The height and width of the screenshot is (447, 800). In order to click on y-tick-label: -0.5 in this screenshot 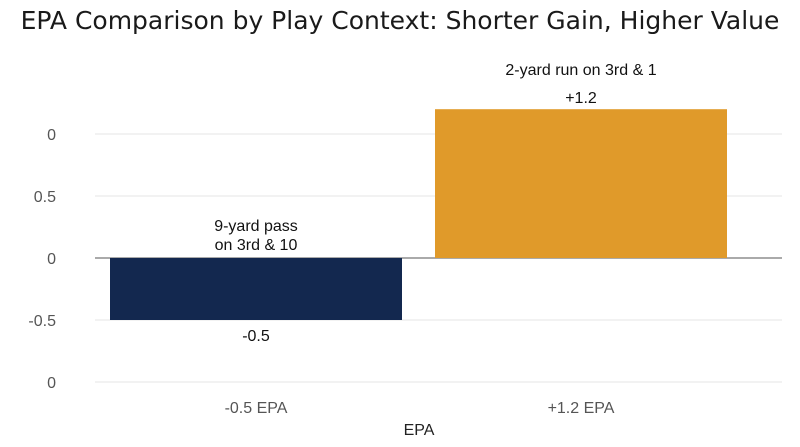, I will do `click(42, 321)`.